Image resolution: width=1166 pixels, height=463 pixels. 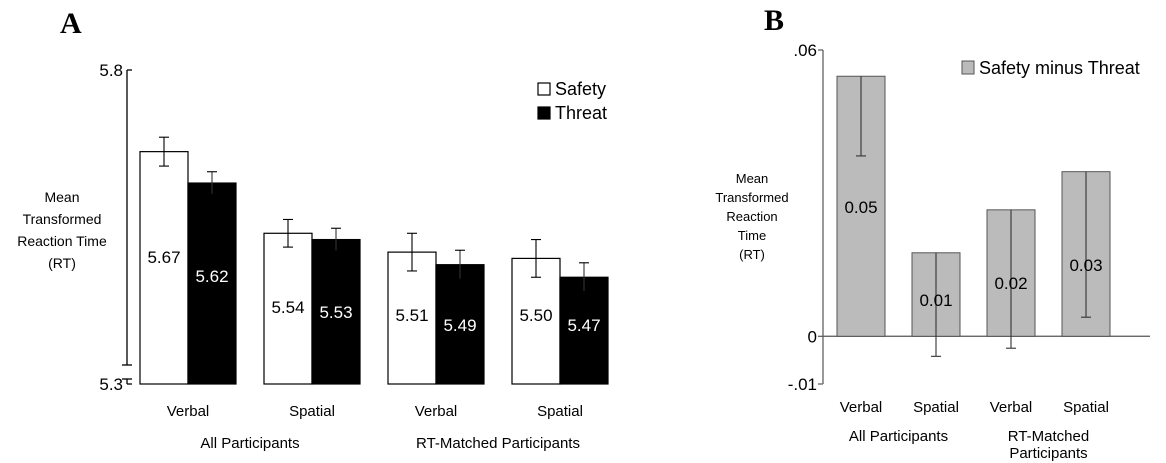 I want to click on data-label-threat-2: 5.49, so click(x=459, y=325).